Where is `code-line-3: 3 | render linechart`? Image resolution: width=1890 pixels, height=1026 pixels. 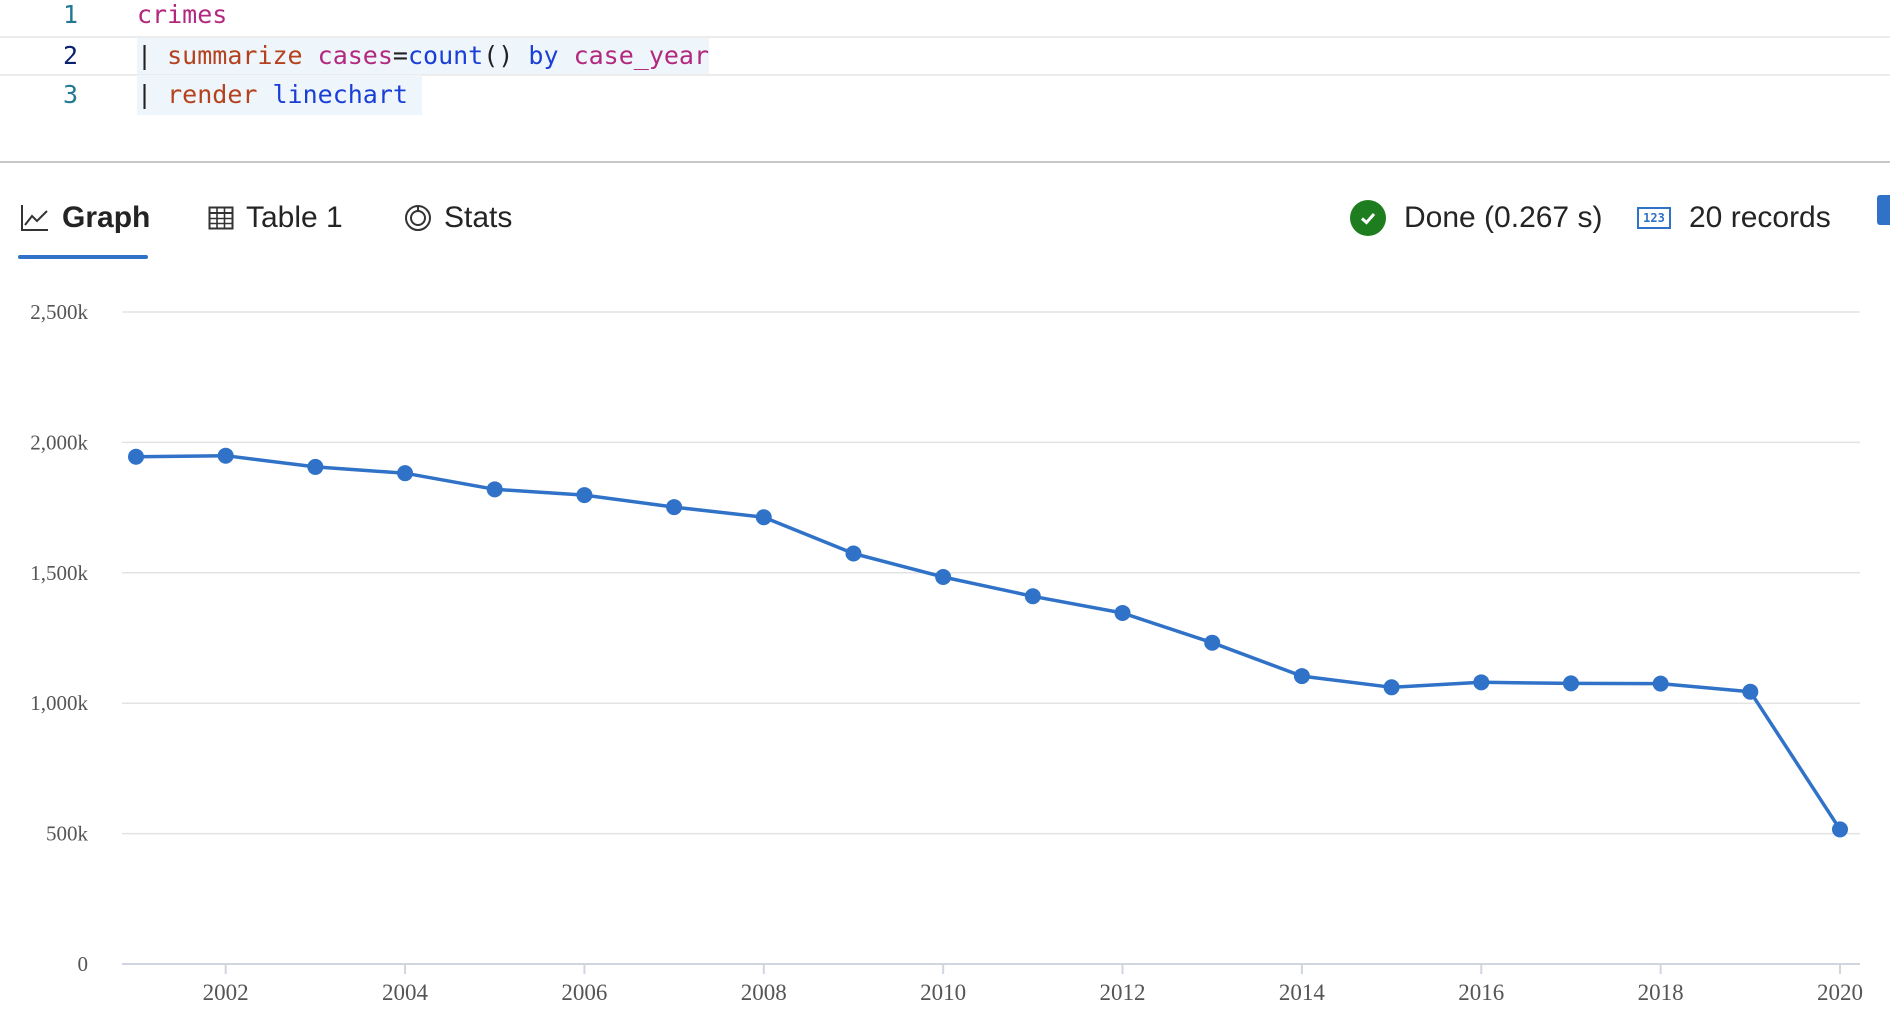 code-line-3: 3 | render linechart is located at coordinates (945, 95).